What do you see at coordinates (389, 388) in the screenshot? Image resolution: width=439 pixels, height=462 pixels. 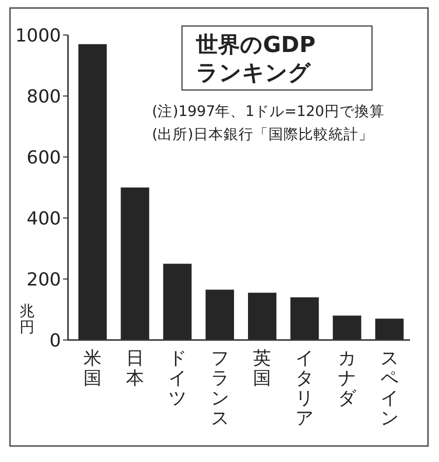 I see `x-tick-label: スペイン` at bounding box center [389, 388].